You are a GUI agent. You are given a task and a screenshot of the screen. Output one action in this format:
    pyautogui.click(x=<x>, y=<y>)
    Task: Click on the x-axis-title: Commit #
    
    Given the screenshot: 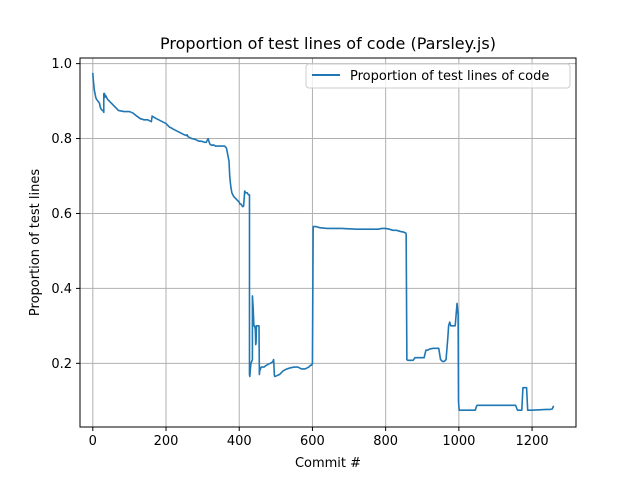 What is the action you would take?
    pyautogui.click(x=328, y=463)
    